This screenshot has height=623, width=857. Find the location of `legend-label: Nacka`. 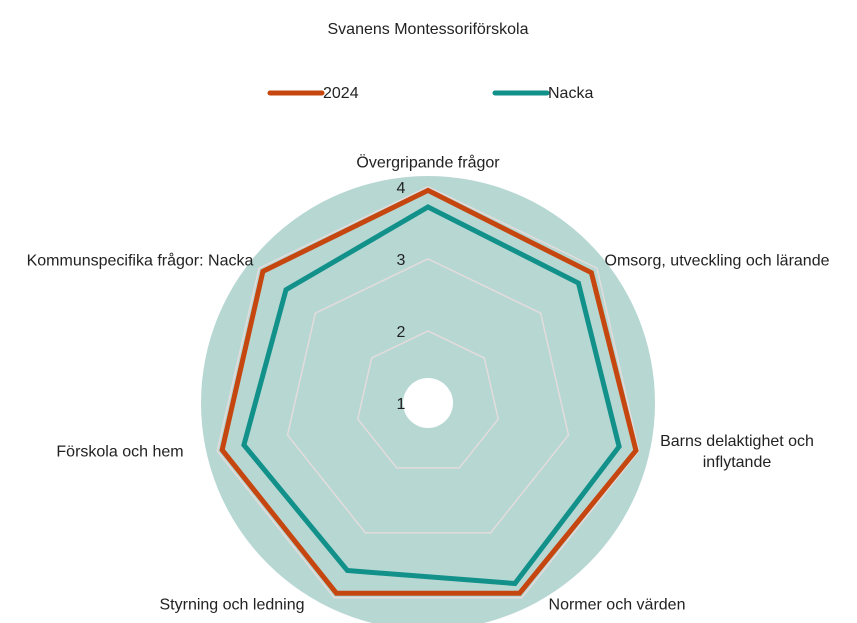

legend-label: Nacka is located at coordinates (570, 93).